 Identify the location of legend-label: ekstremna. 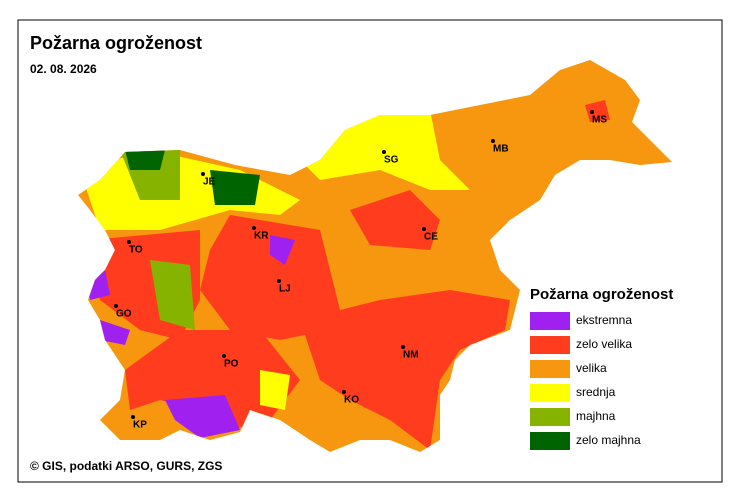
(604, 320).